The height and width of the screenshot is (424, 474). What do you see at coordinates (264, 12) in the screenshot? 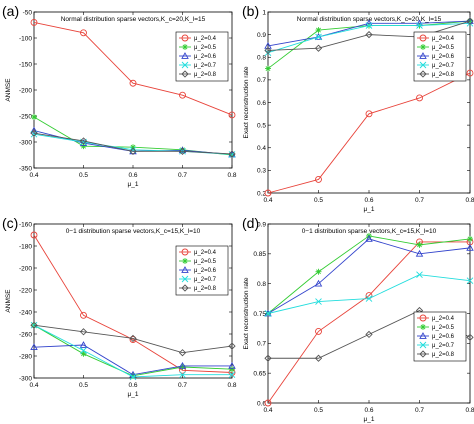
I see `y-tick-label: 1` at bounding box center [264, 12].